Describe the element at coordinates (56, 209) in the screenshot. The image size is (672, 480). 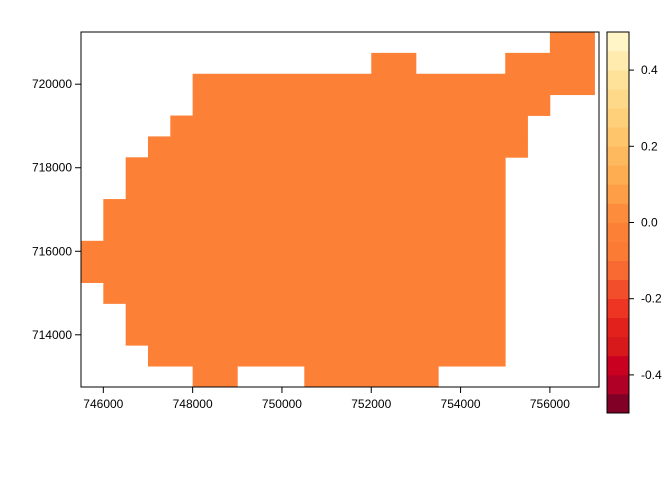
I see `y-axis: 714000 716000 718000 720000` at that location.